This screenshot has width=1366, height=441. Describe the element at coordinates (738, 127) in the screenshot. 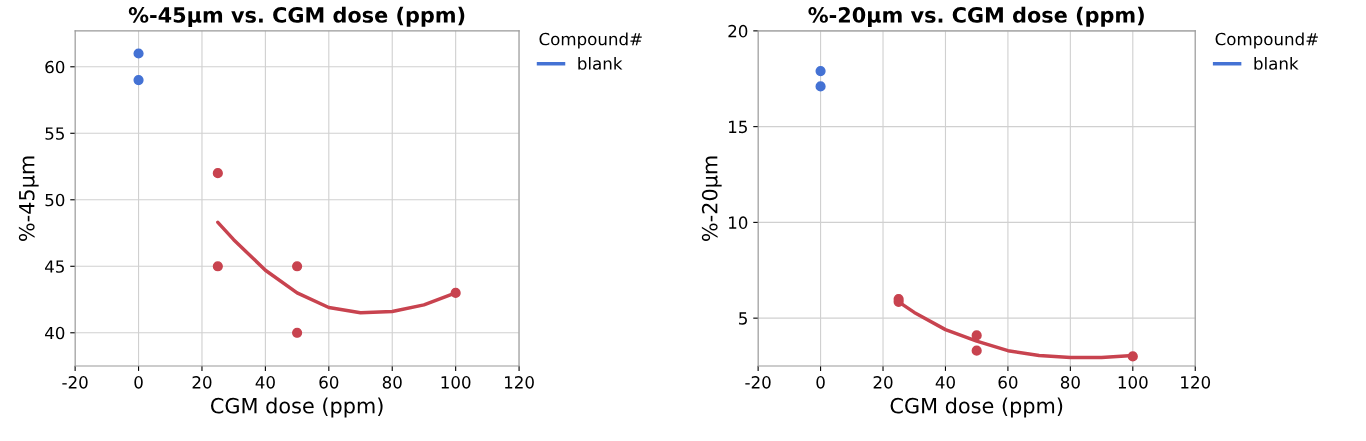

I see `y-tick-label: 15` at that location.